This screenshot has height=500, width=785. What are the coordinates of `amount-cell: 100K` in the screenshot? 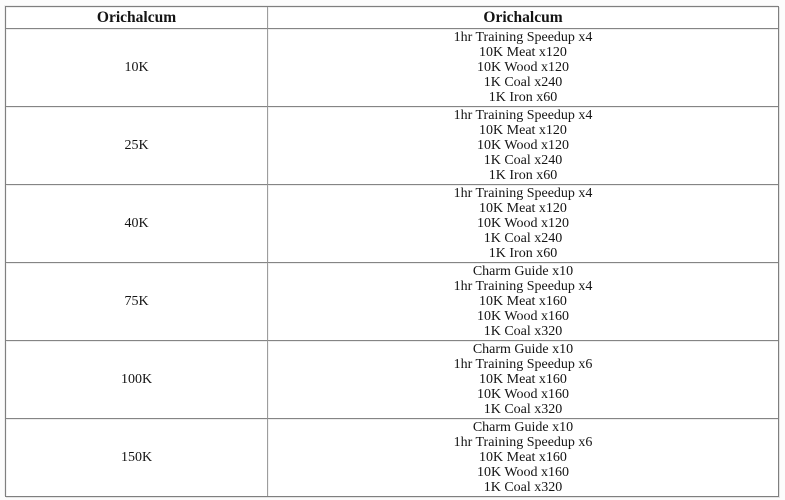 It's located at (137, 380).